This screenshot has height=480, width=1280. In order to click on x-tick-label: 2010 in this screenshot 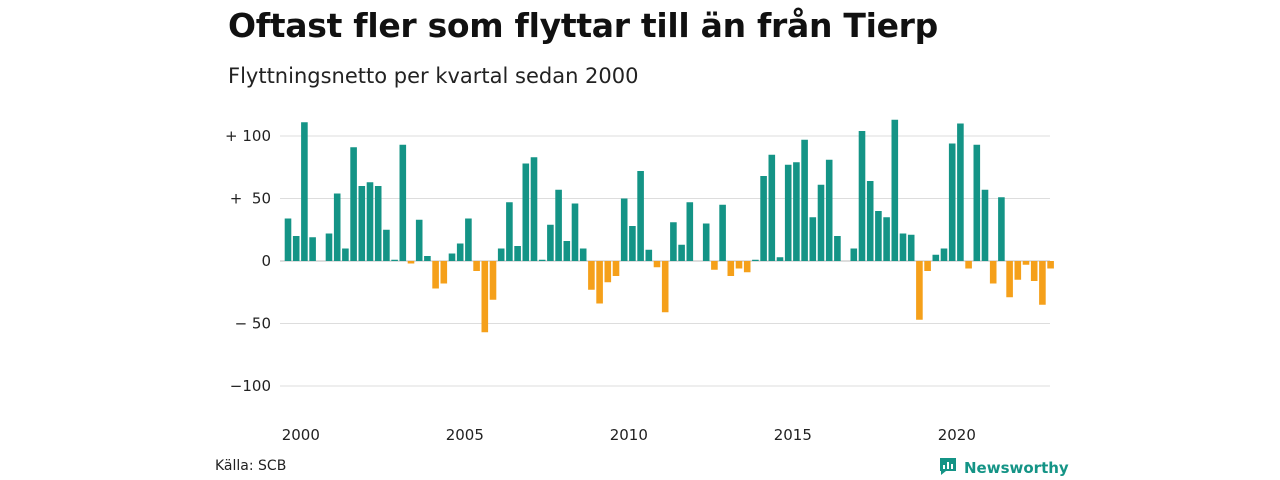, I will do `click(629, 435)`.